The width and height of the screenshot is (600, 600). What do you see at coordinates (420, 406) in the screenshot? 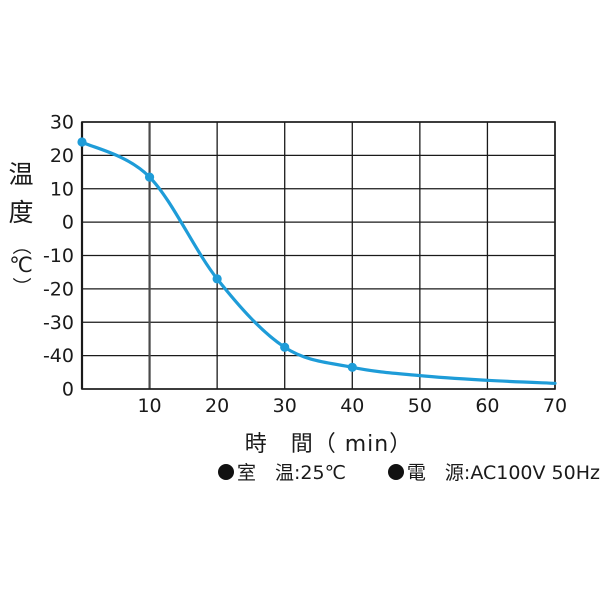
I see `x-tick-label: 50` at bounding box center [420, 406].